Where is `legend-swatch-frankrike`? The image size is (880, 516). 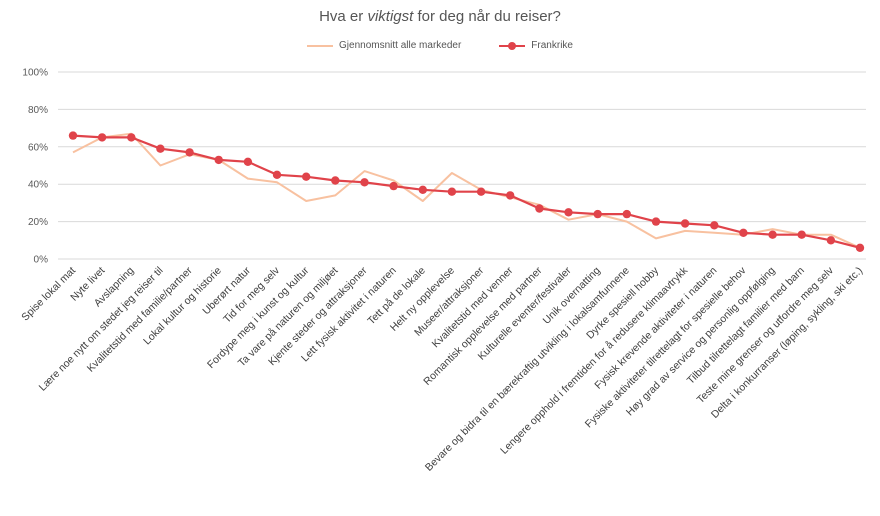
legend-swatch-frankrike is located at coordinates (512, 46).